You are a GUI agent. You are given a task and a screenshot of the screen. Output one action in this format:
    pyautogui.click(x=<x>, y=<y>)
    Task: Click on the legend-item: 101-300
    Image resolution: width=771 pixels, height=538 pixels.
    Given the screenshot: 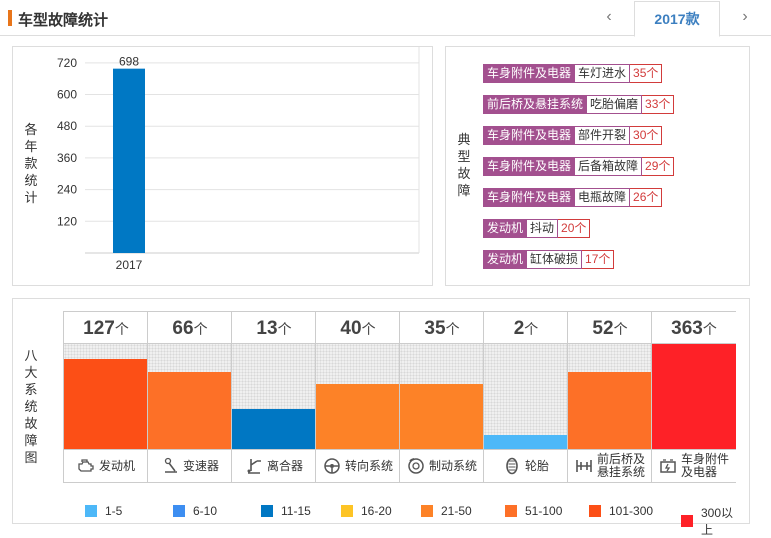 What is the action you would take?
    pyautogui.click(x=621, y=511)
    